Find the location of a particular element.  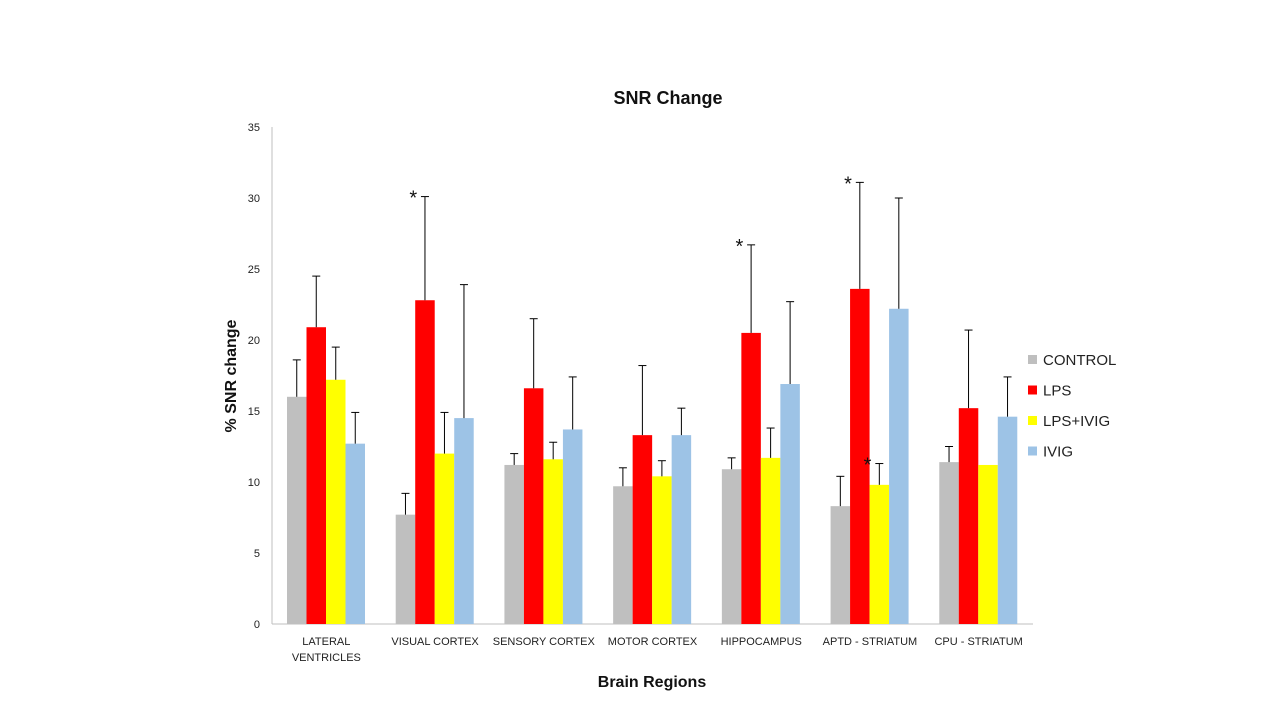

legend-label: LPS+IVIG is located at coordinates (1076, 421).